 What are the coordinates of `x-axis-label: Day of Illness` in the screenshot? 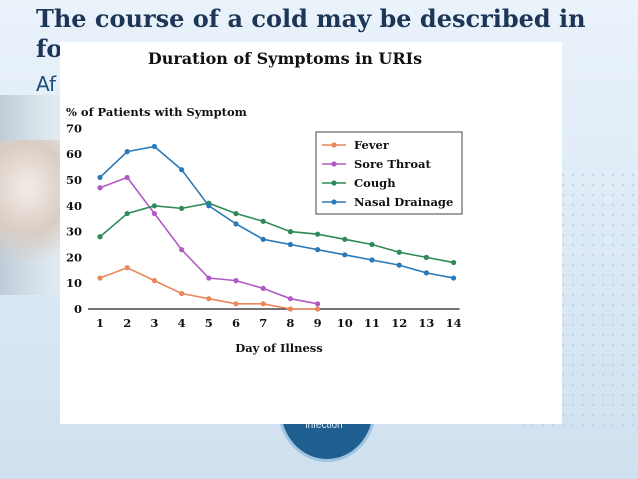 It's located at (278, 348).